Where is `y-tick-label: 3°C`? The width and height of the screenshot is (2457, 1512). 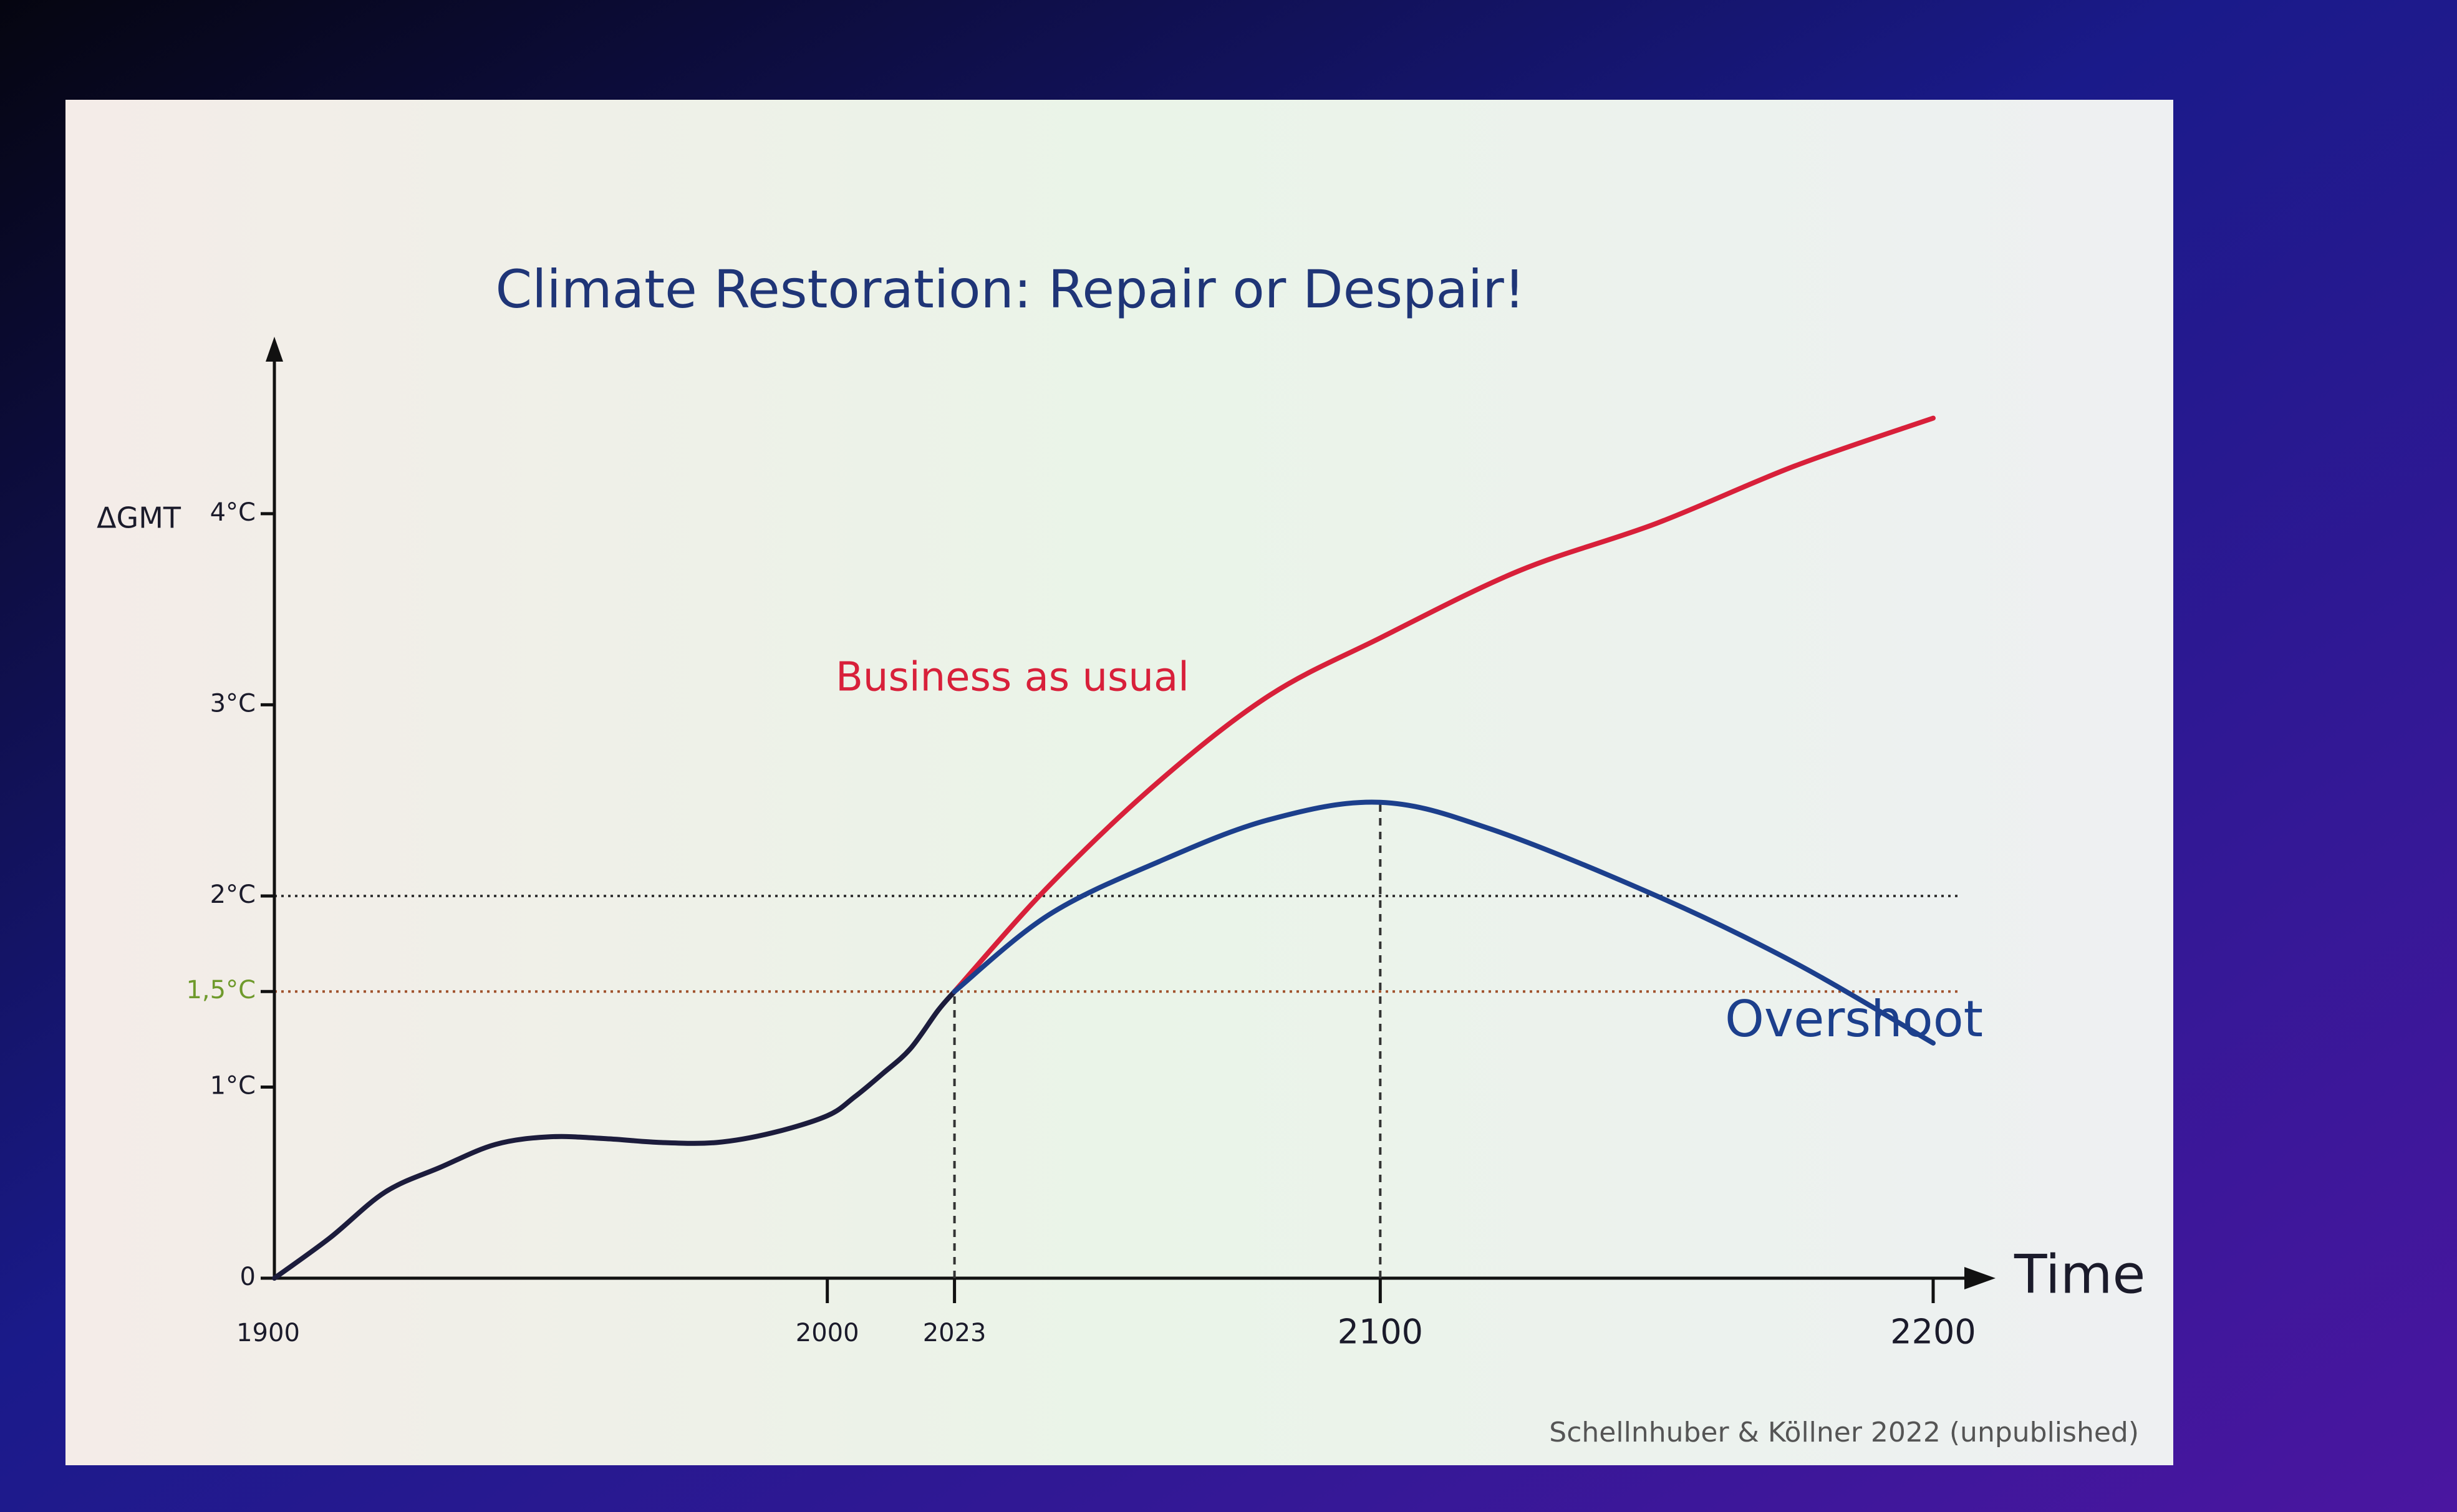 y-tick-label: 3°C is located at coordinates (233, 703).